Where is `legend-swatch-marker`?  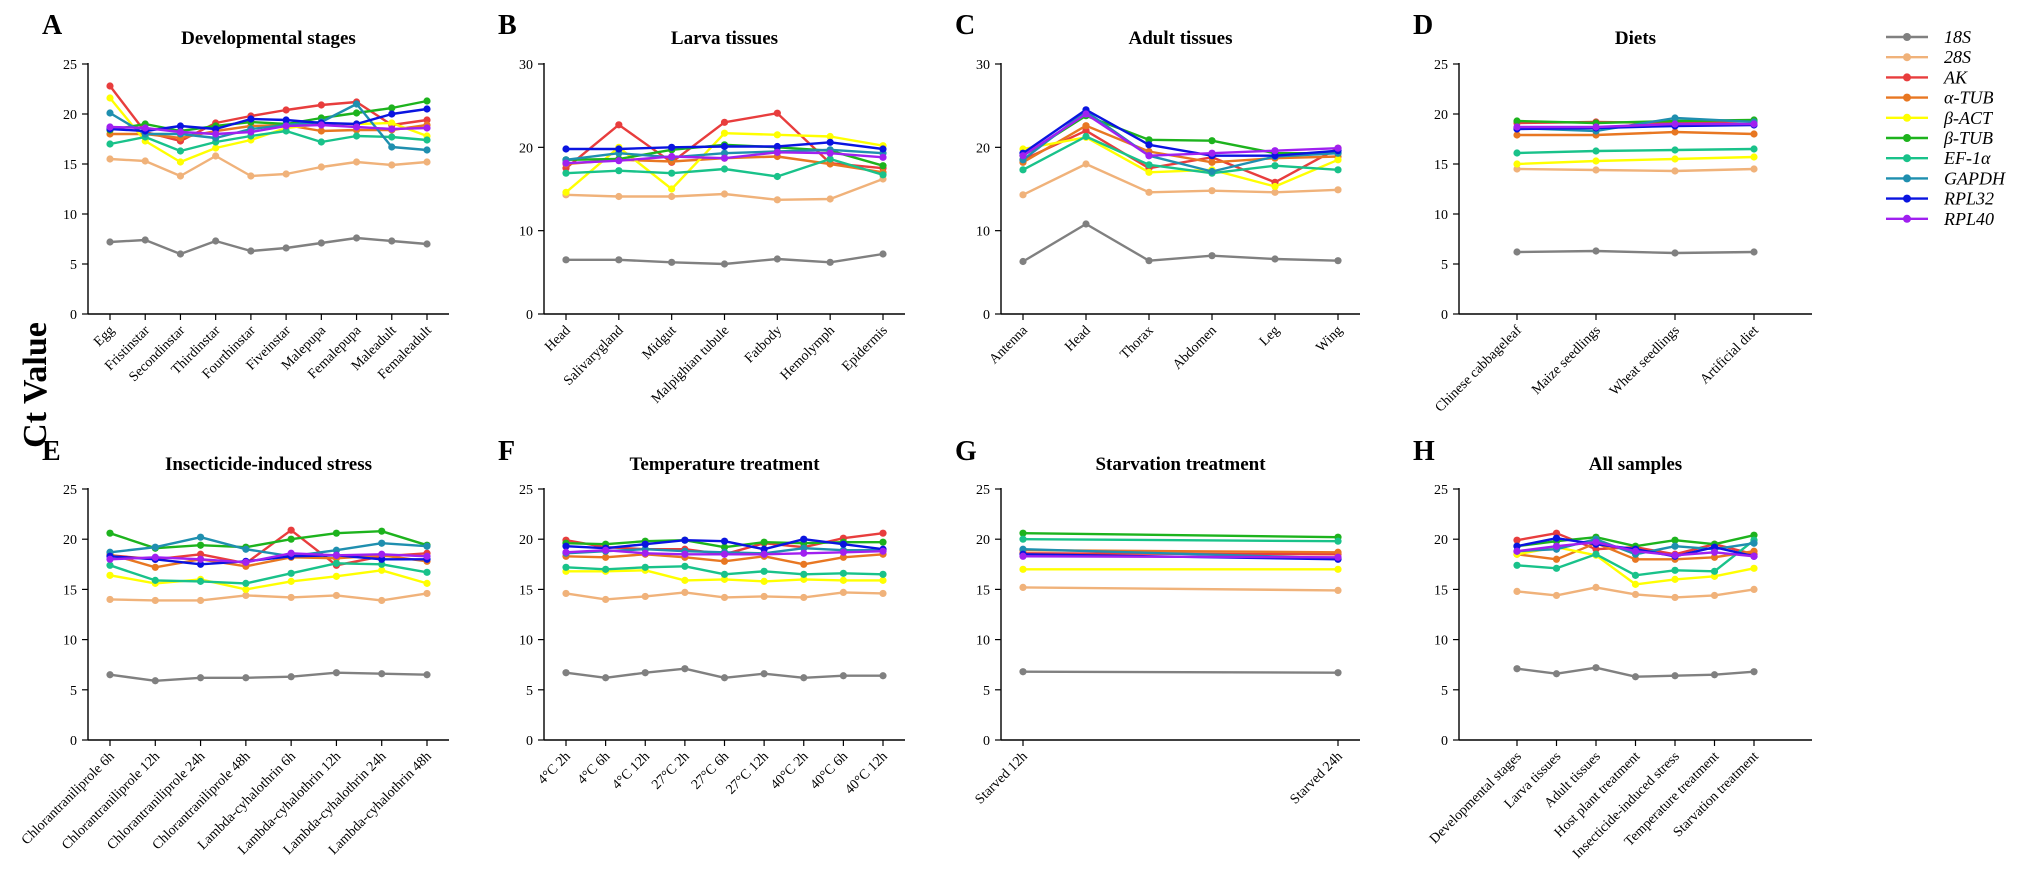
legend-swatch-marker is located at coordinates (1907, 77).